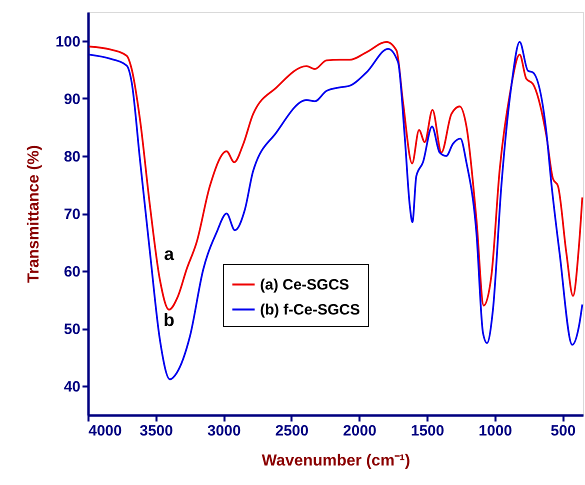  Describe the element at coordinates (563, 431) in the screenshot. I see `x-tick-label: 500` at that location.